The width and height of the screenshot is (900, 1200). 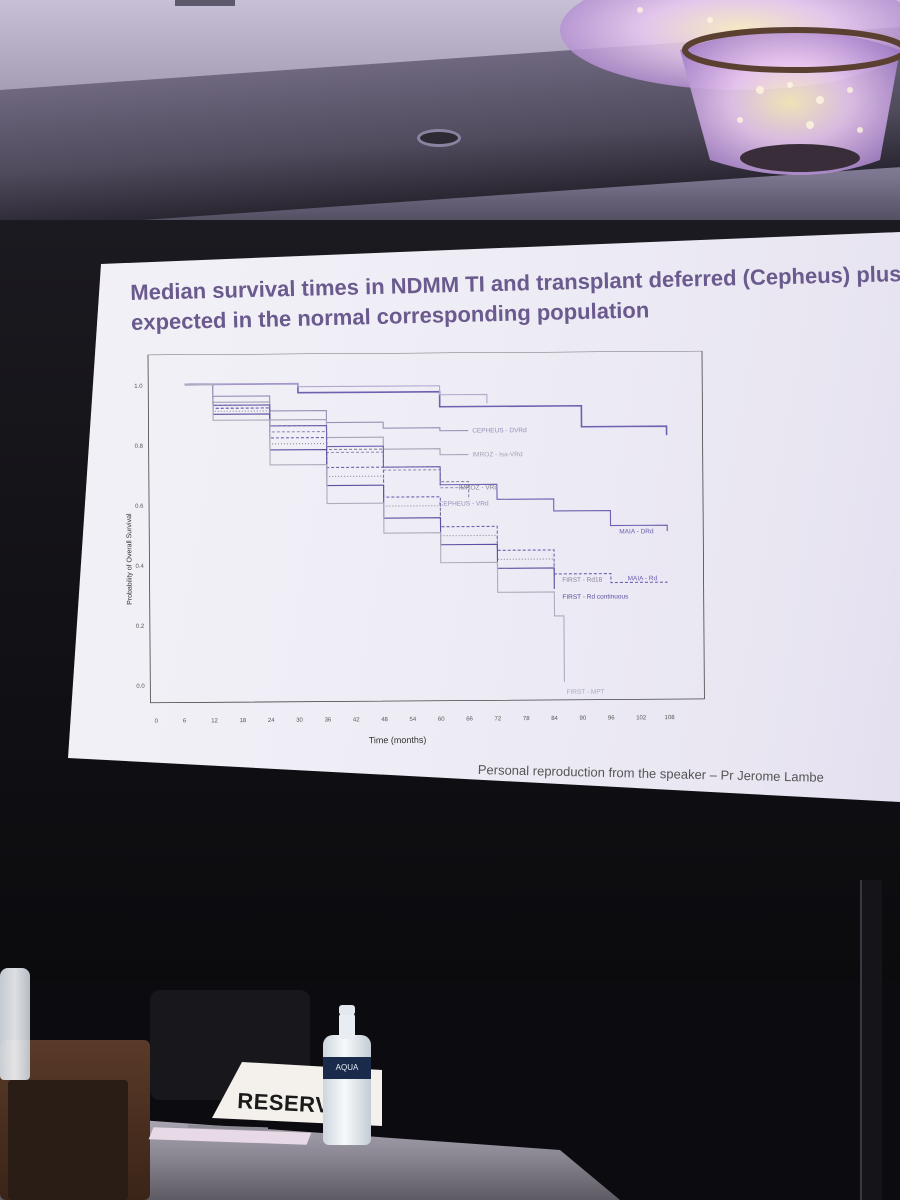 What do you see at coordinates (347, 1026) in the screenshot?
I see `bottle-neck` at bounding box center [347, 1026].